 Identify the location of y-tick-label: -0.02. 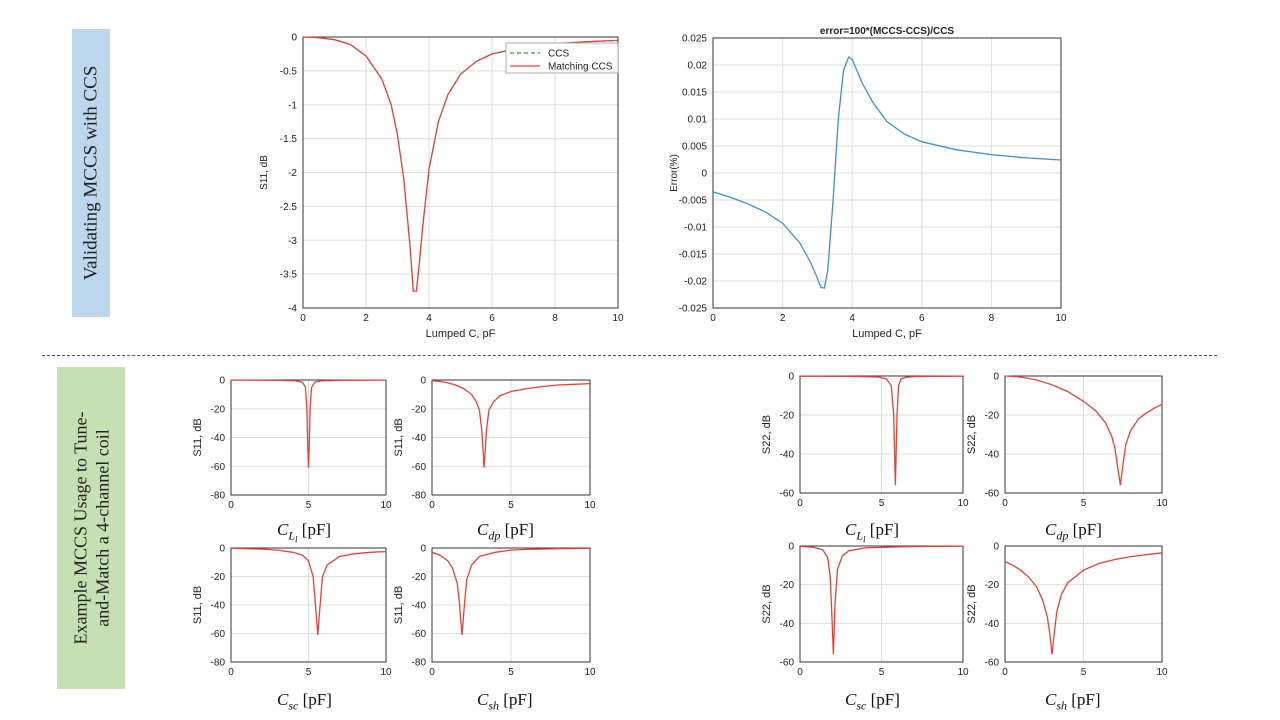
(695, 282).